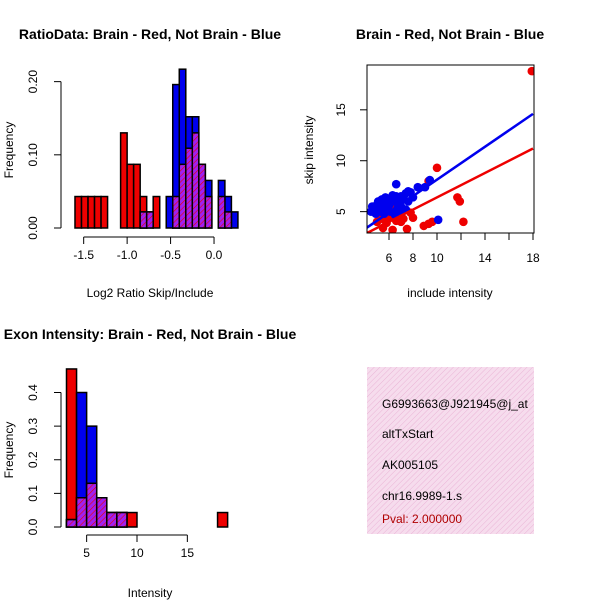 Image resolution: width=600 pixels, height=600 pixels. I want to click on intensity-scatter-title: Brain - Red, Not Brain - Blue, so click(450, 34).